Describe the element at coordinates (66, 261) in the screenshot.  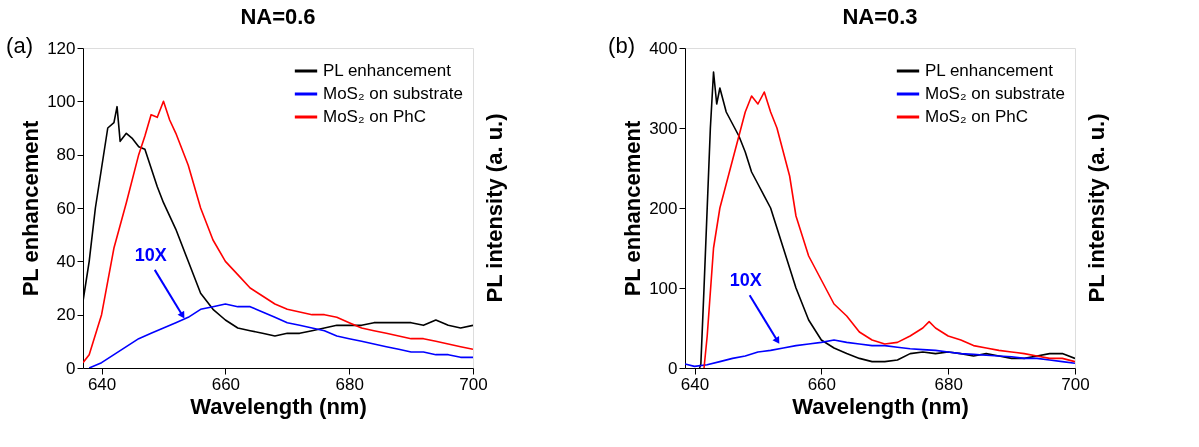
I see `y-tick-label: 40` at that location.